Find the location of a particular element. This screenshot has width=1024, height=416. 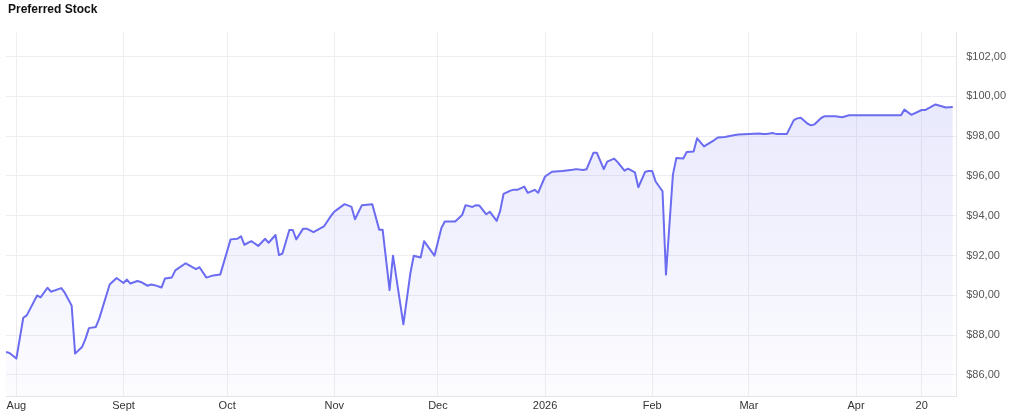

x-tick-label: 20 is located at coordinates (921, 405).